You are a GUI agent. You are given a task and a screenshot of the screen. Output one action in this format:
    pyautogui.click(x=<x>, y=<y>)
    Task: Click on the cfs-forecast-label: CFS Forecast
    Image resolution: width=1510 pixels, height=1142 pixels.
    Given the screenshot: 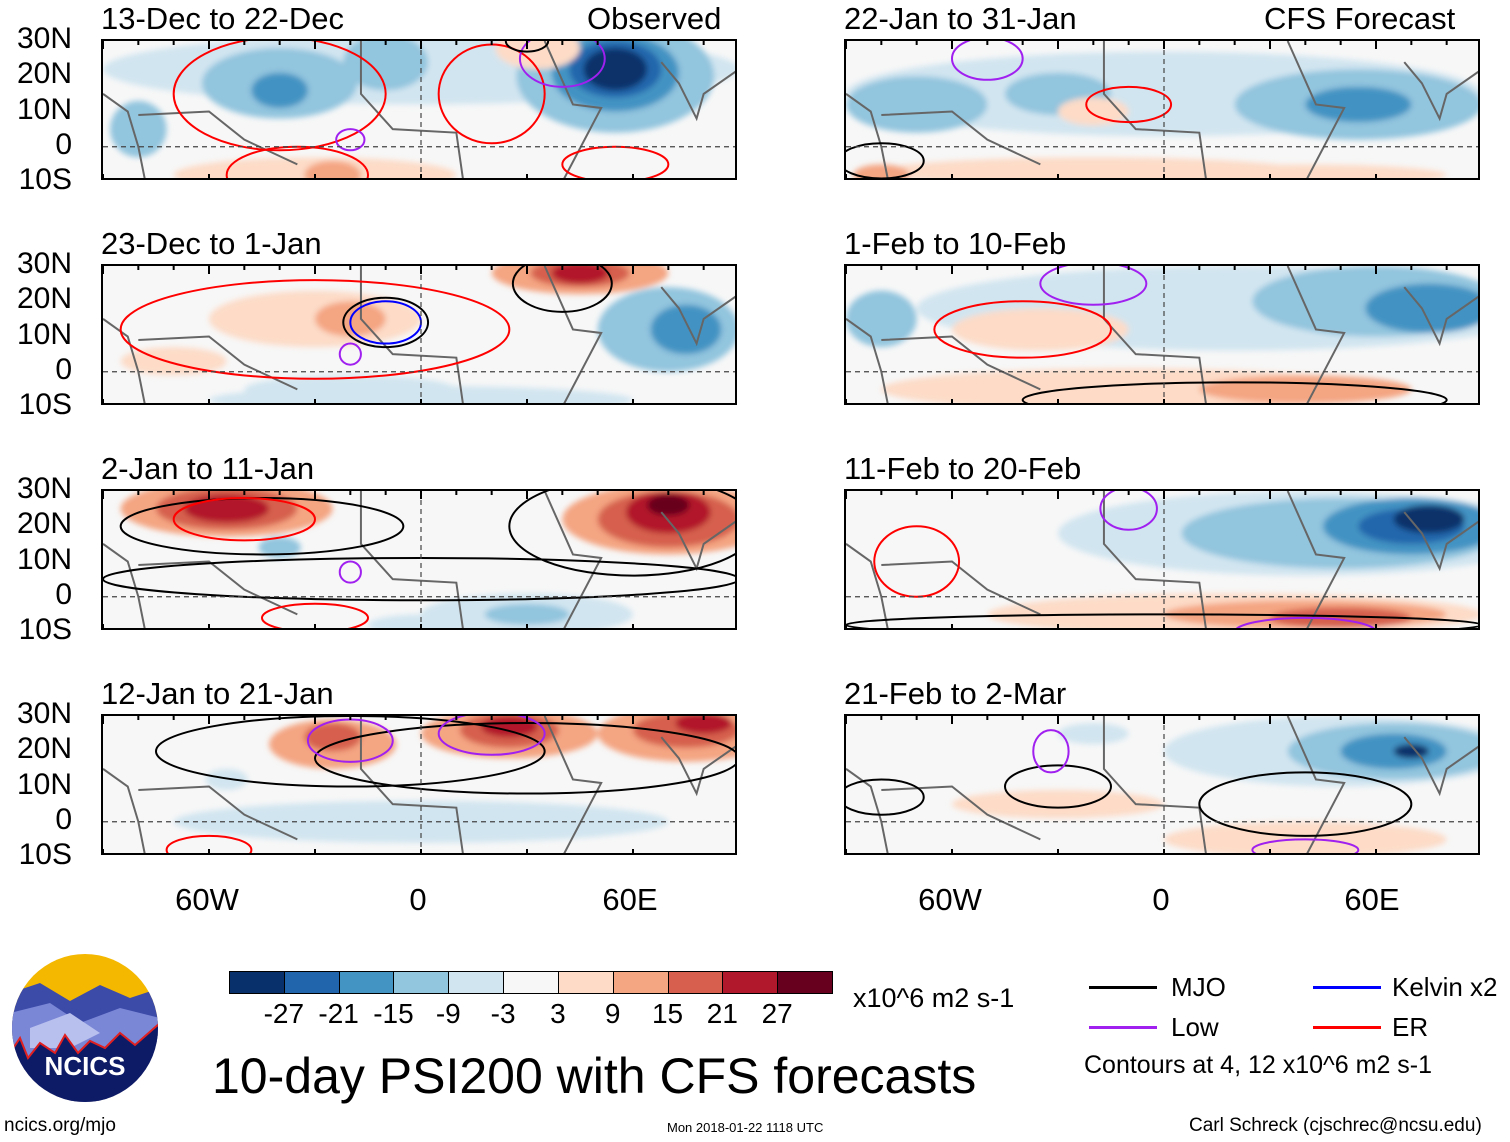 What is the action you would take?
    pyautogui.click(x=1360, y=18)
    